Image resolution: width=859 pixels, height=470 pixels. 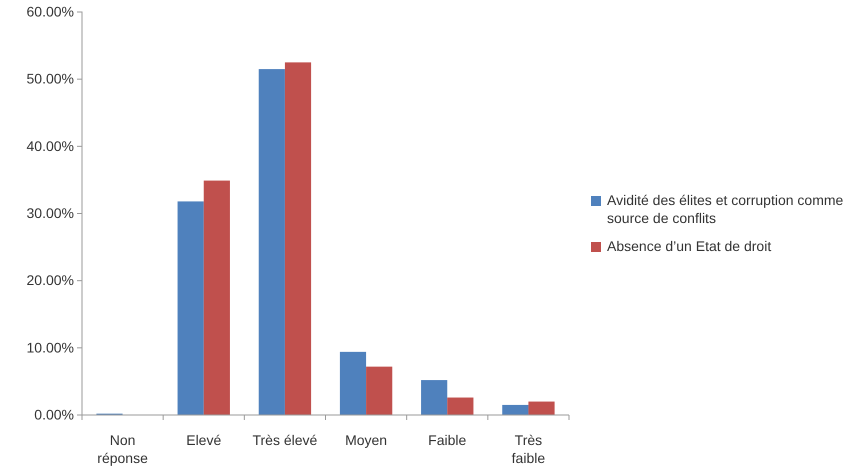 I want to click on x-tick-label: Très élevé, so click(x=285, y=440).